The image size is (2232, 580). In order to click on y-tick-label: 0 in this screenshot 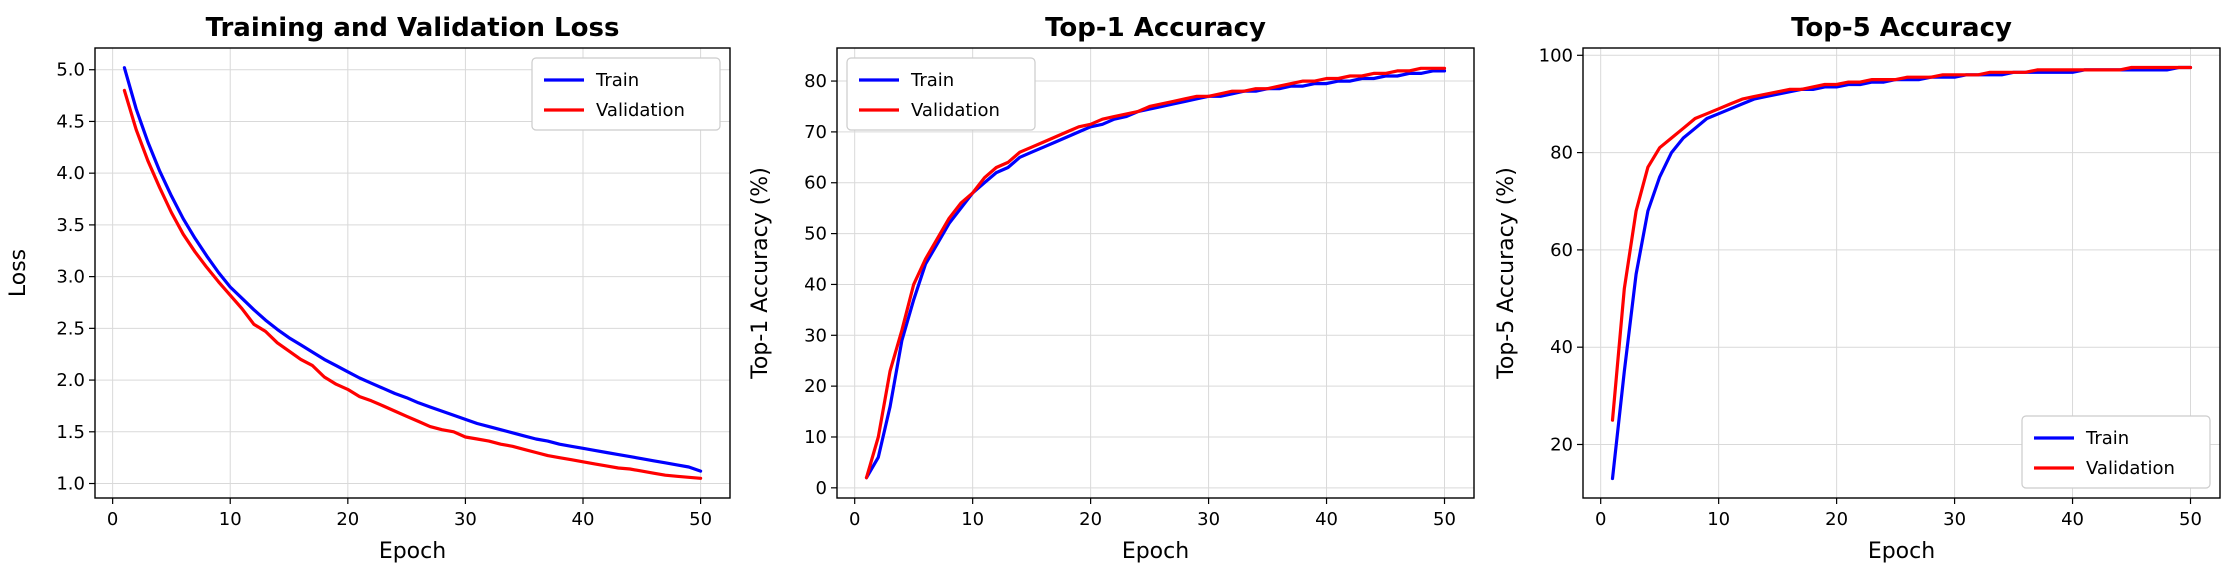, I will do `click(821, 488)`.